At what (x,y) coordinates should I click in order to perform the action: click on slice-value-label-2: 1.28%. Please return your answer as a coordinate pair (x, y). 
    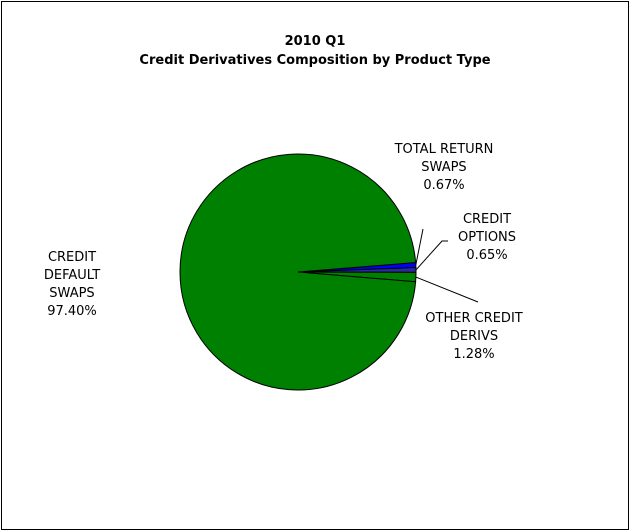
    Looking at the image, I should click on (473, 354).